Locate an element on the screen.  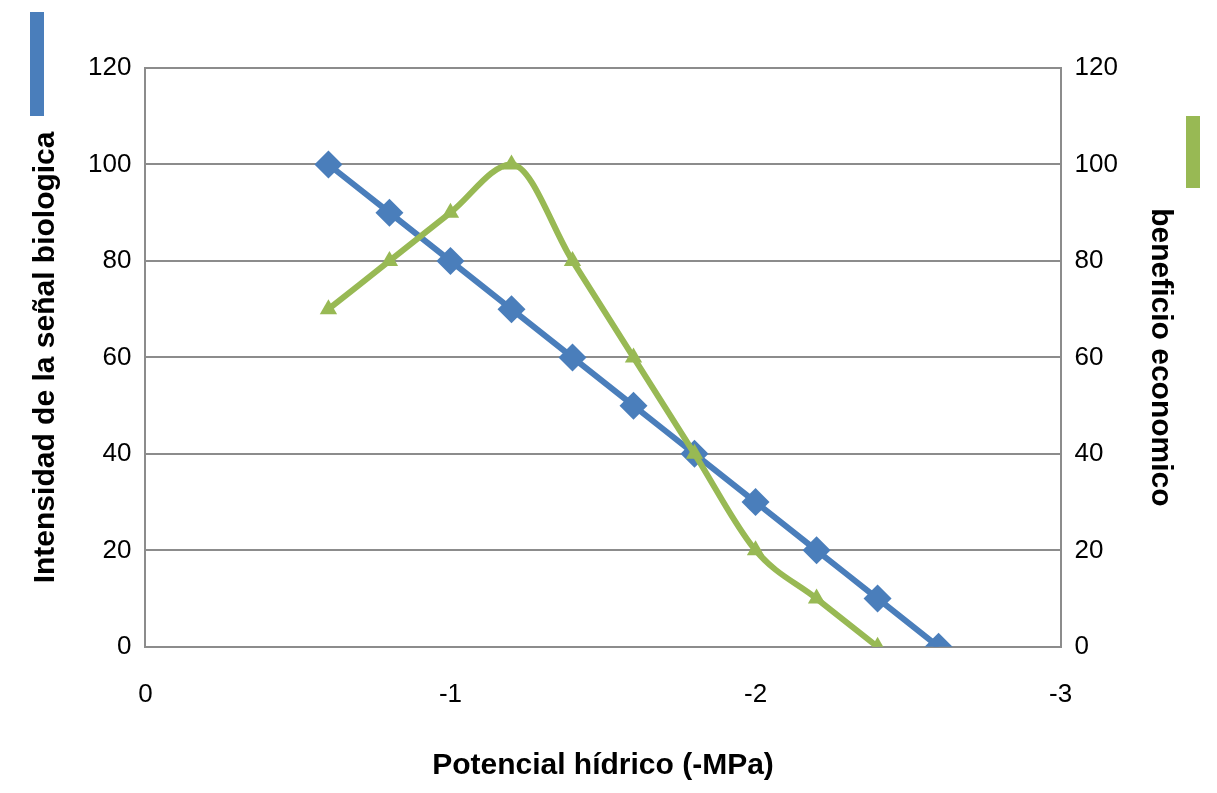
y-tick-label: 60 is located at coordinates (117, 355).